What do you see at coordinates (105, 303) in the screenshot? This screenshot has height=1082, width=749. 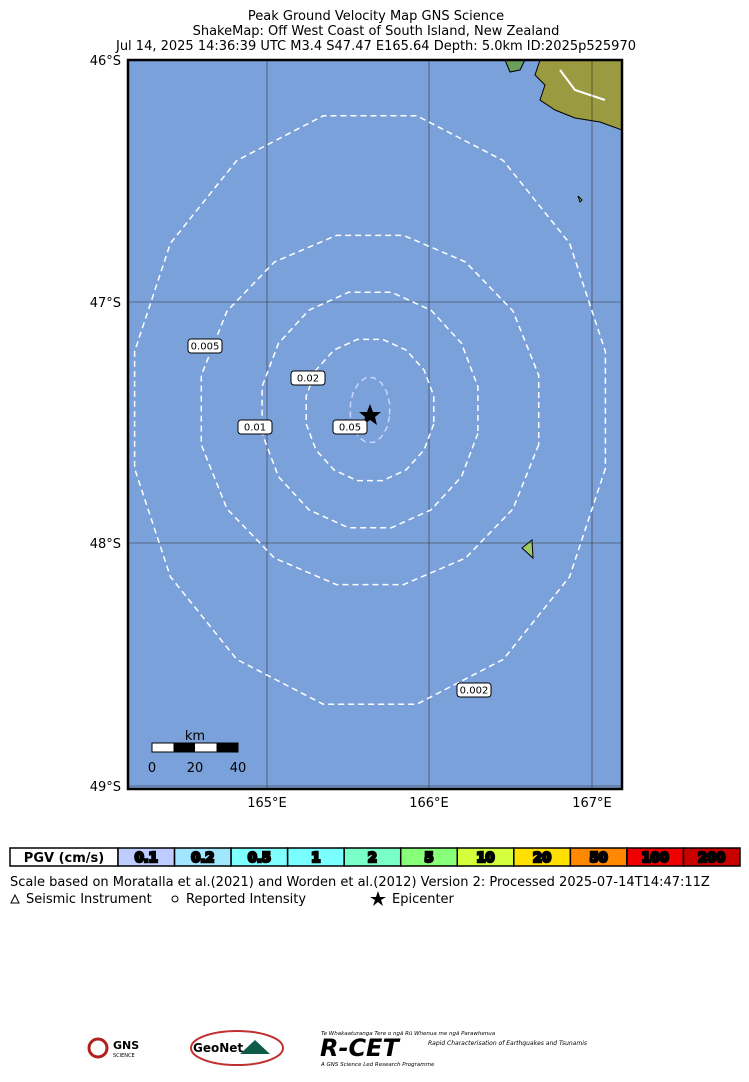 I see `lat-label: 47°S` at bounding box center [105, 303].